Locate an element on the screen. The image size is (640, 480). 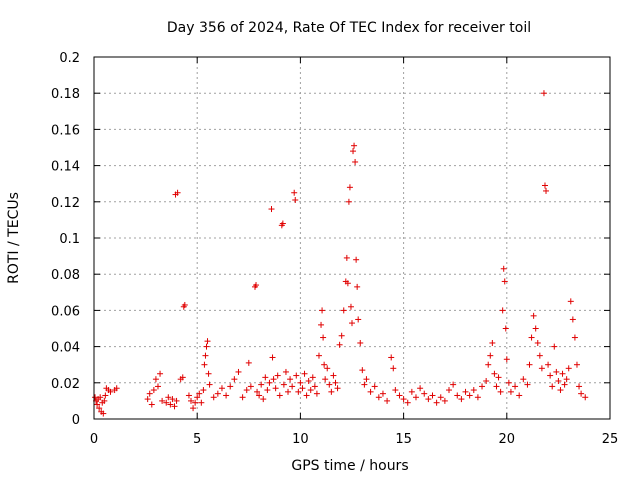
x-tick-label: 20 is located at coordinates (507, 439).